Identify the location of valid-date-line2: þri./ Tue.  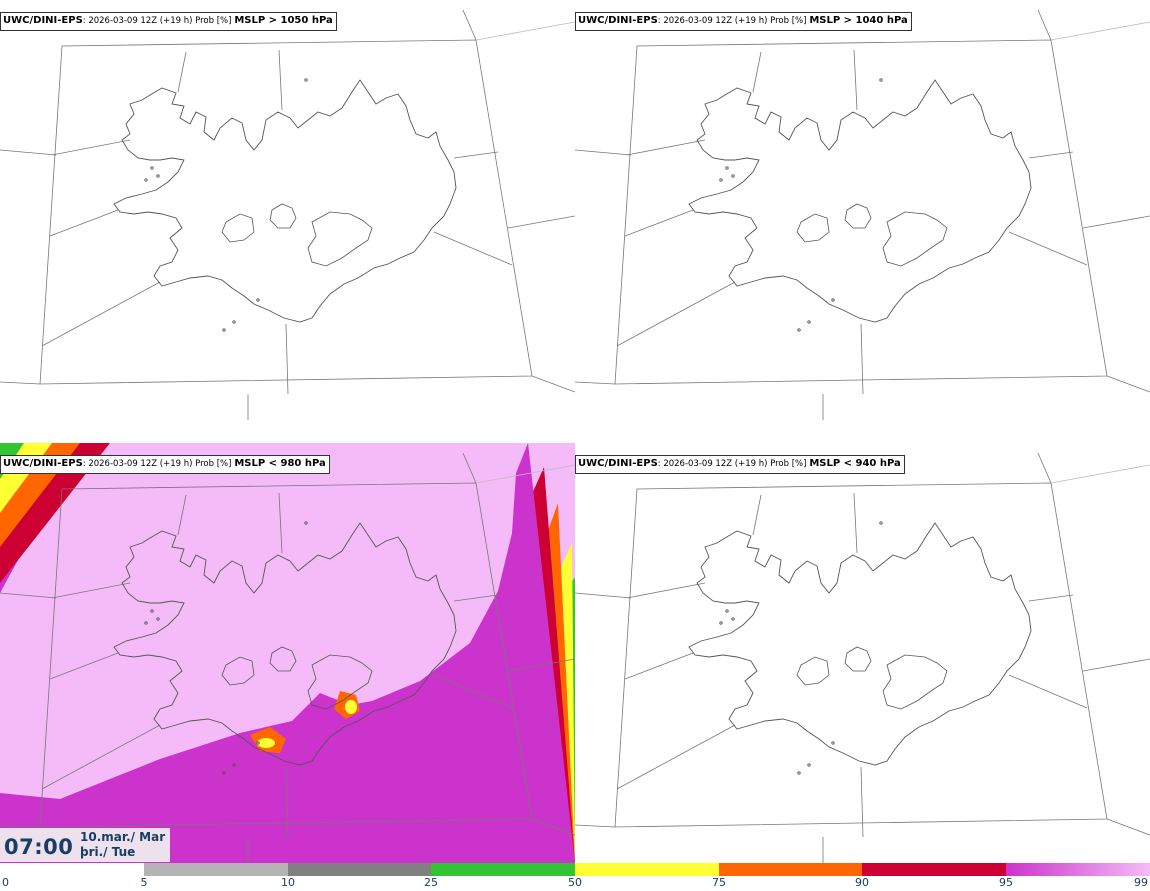
(108, 852).